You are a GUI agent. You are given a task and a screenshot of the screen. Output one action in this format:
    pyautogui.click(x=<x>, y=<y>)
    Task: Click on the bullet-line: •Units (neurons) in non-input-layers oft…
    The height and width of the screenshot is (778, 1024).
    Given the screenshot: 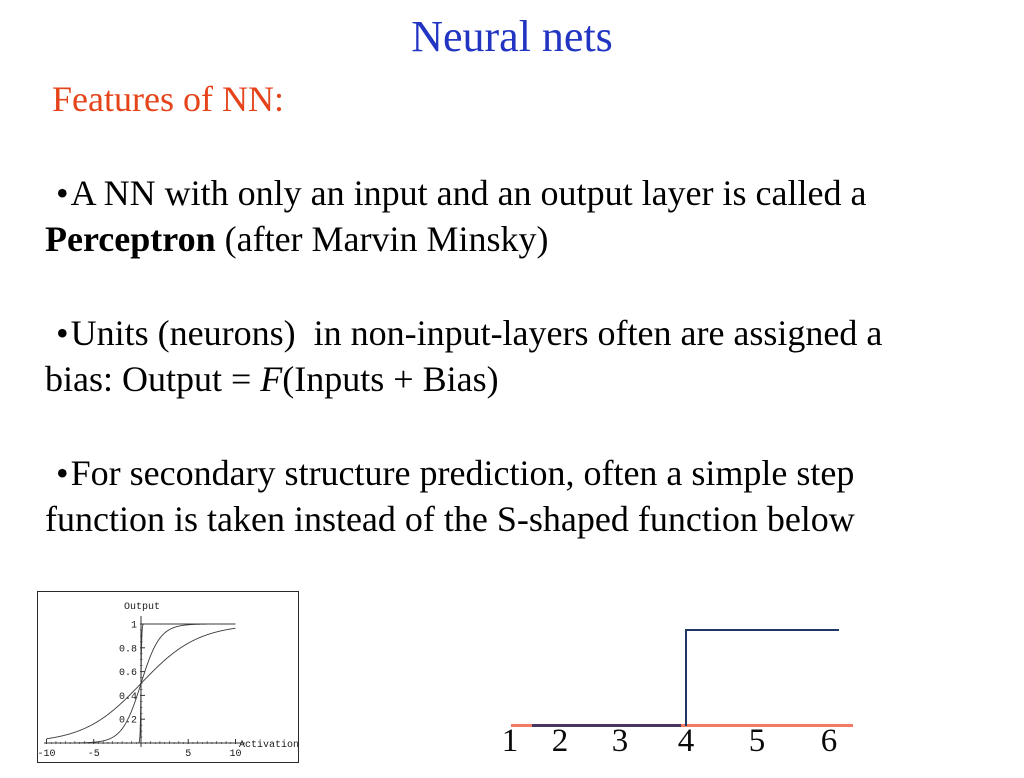 What is the action you would take?
    pyautogui.click(x=540, y=333)
    